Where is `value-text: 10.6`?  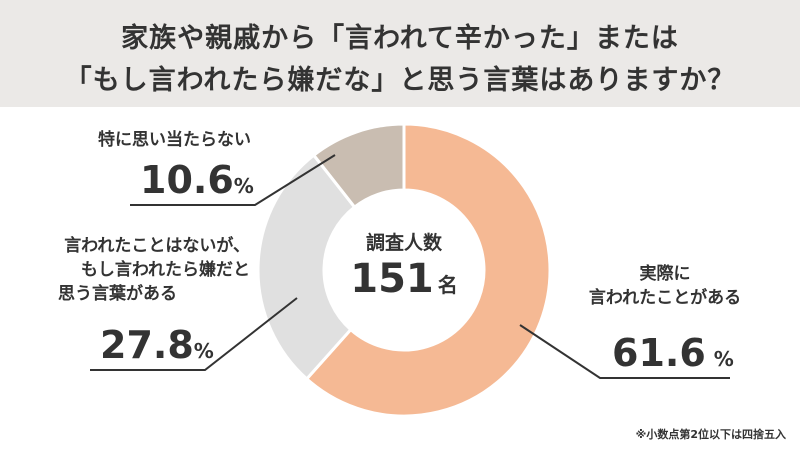 value-text: 10.6 is located at coordinates (187, 180).